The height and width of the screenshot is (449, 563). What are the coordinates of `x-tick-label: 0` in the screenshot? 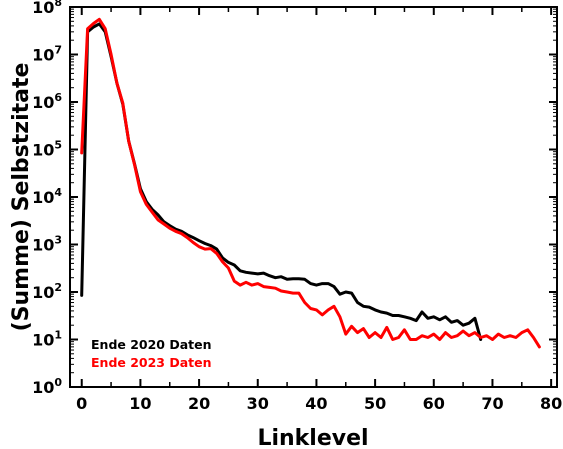 It's located at (81, 403).